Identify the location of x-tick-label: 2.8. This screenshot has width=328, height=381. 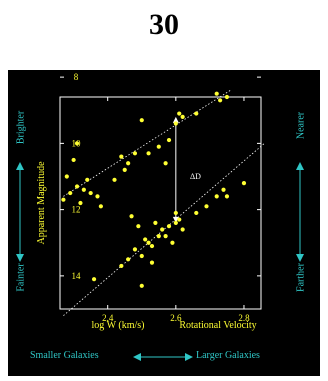
(244, 318).